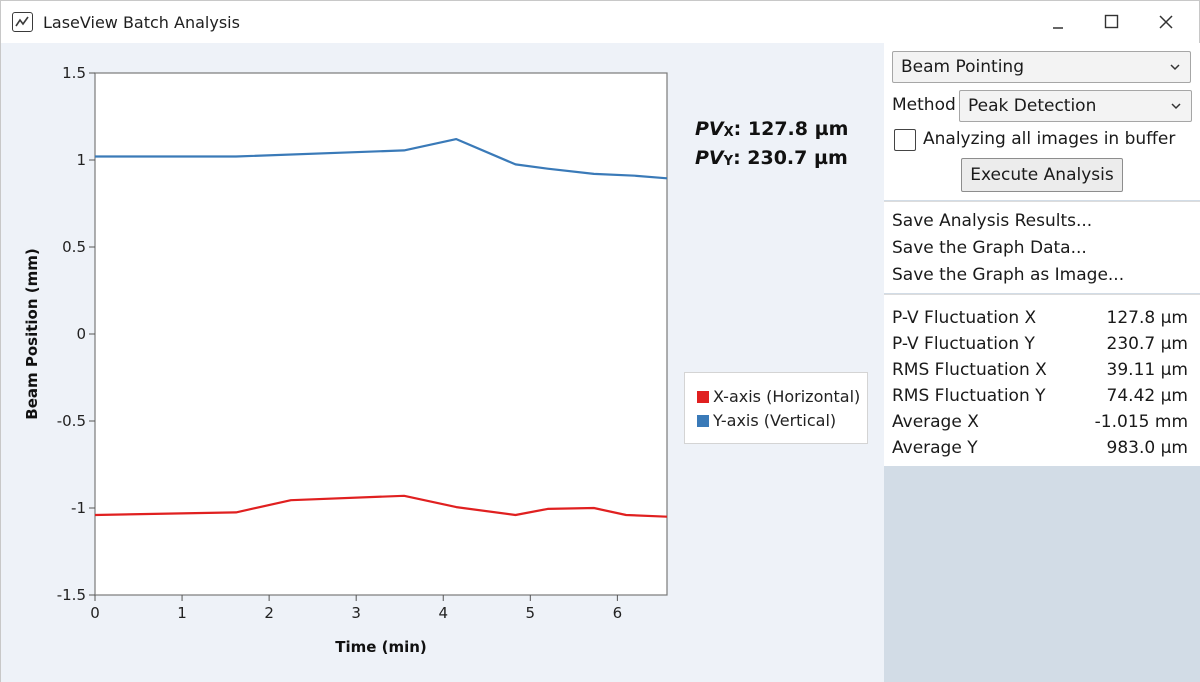  Describe the element at coordinates (935, 422) in the screenshot. I see `stat-label: Average X` at that location.